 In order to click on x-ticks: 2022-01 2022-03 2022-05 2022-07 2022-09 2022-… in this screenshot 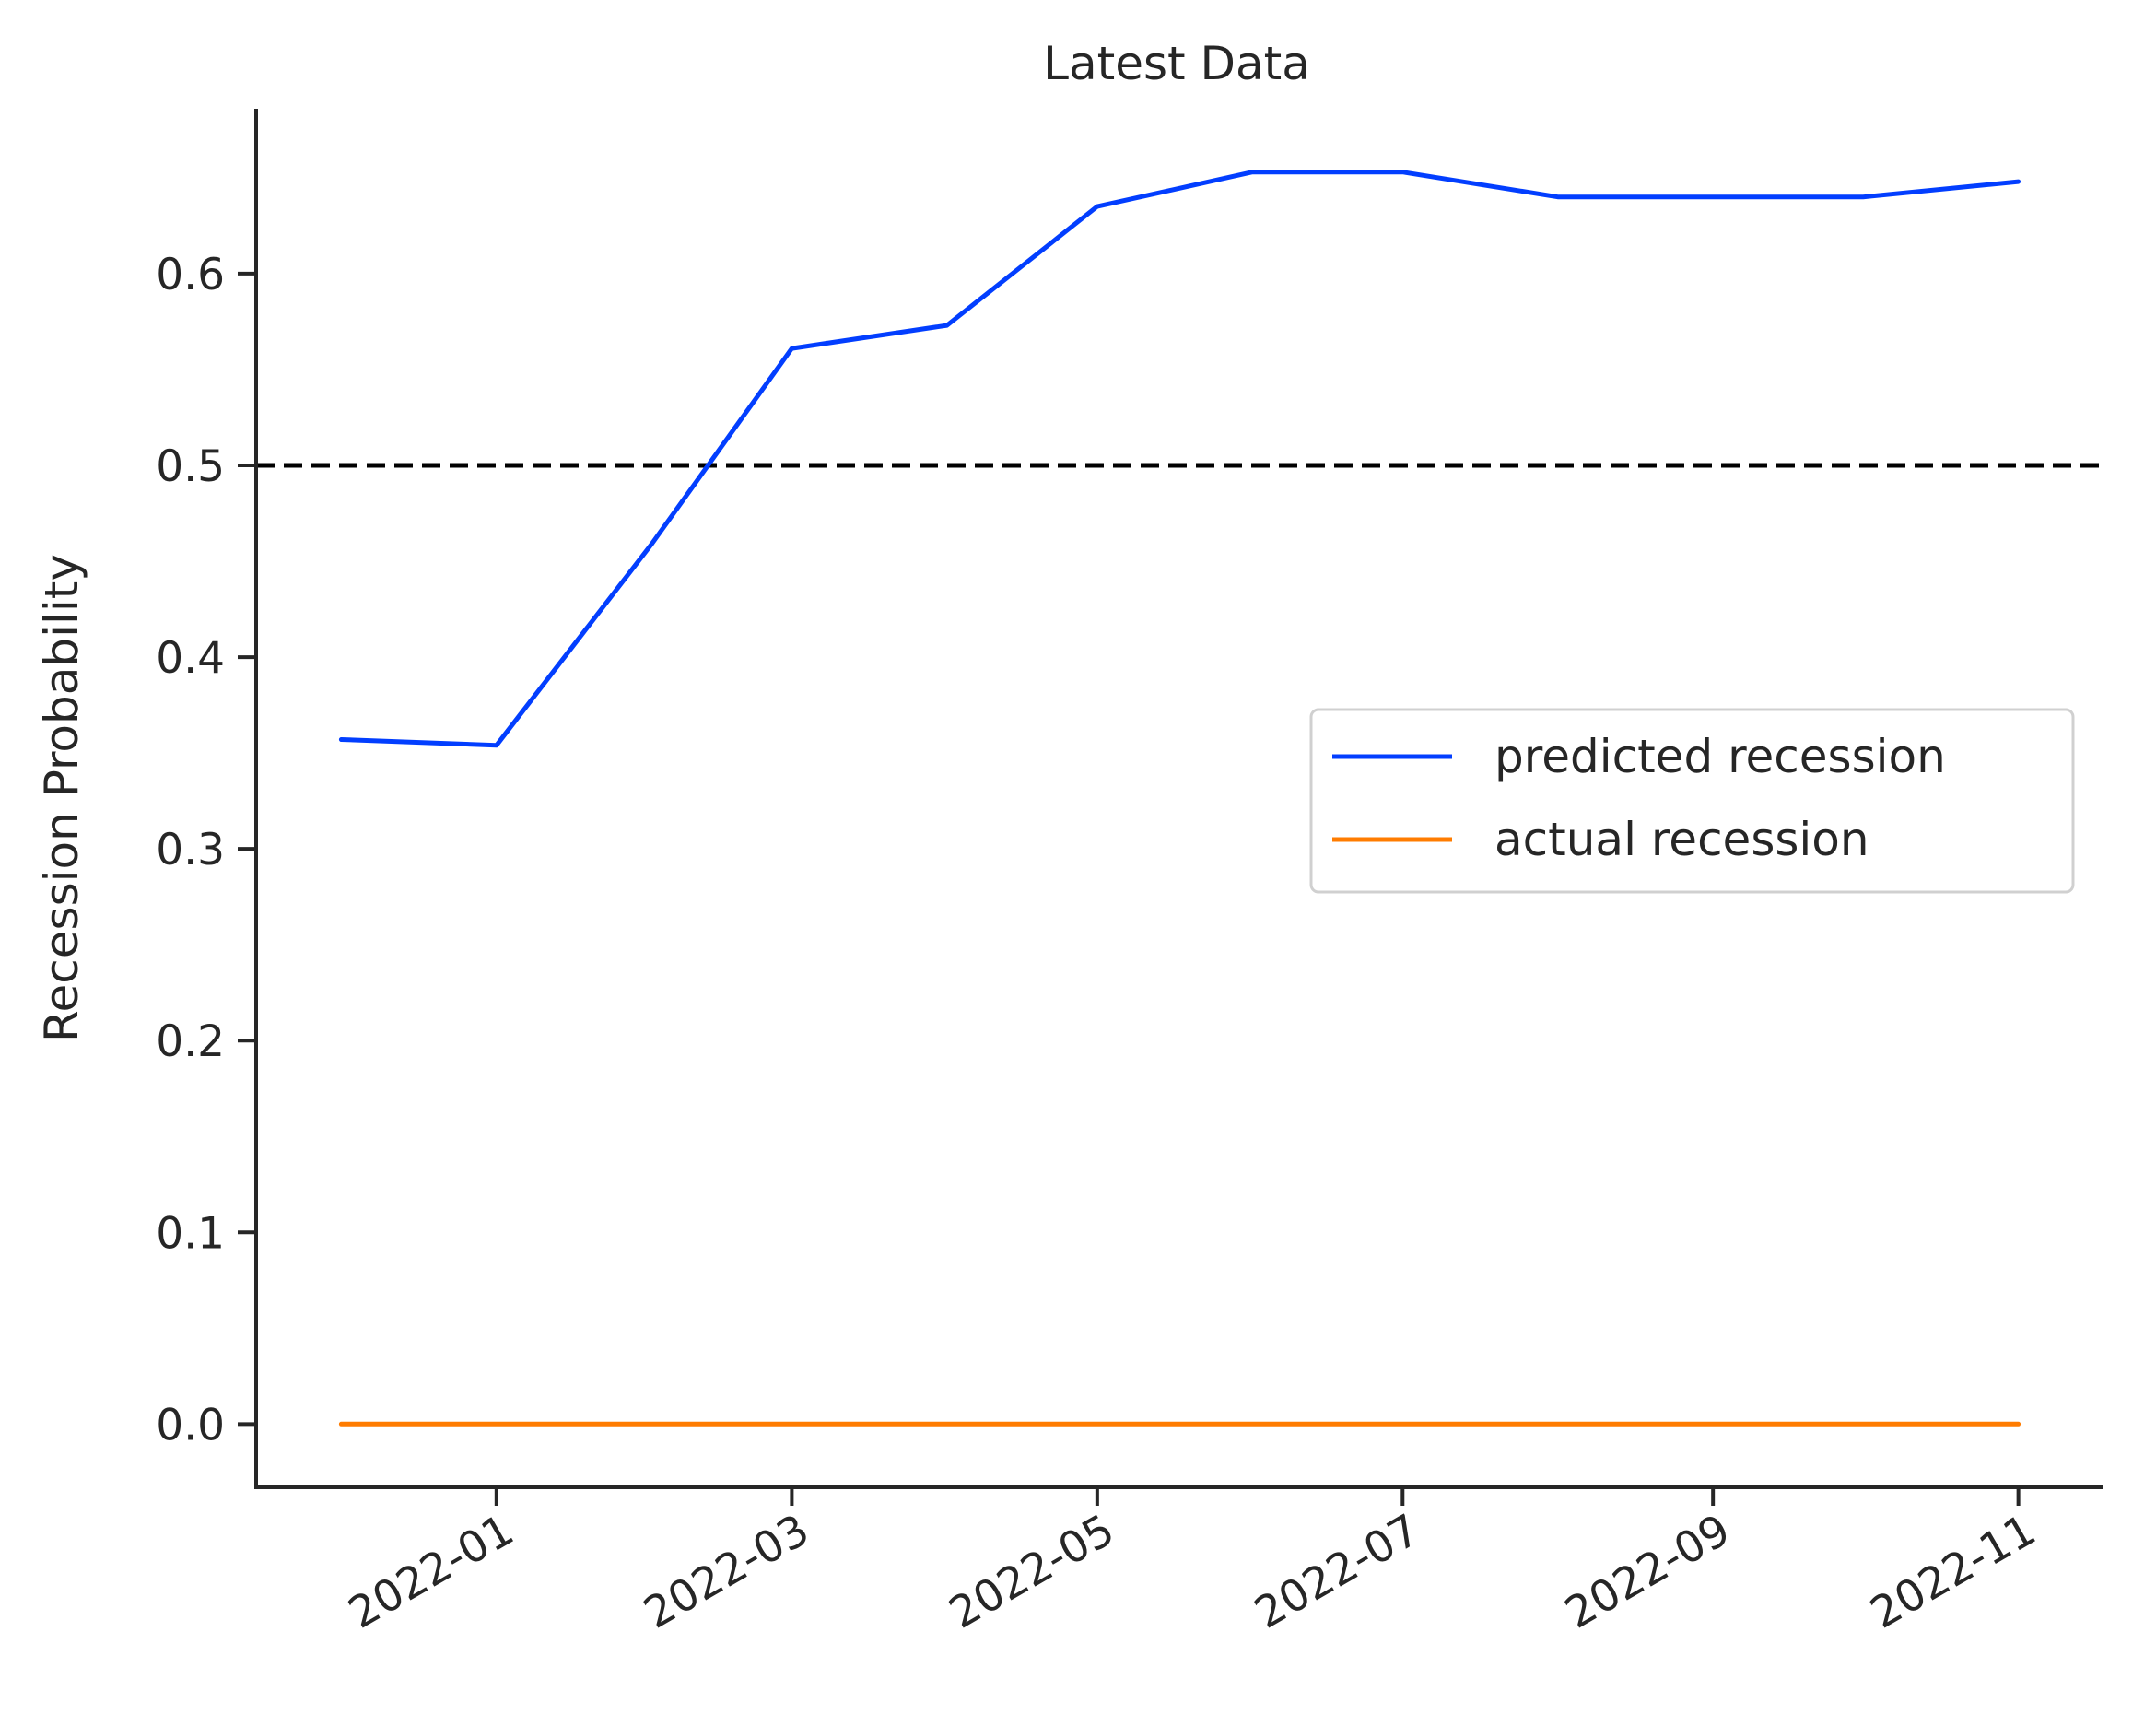, I will do `click(1192, 1563)`.